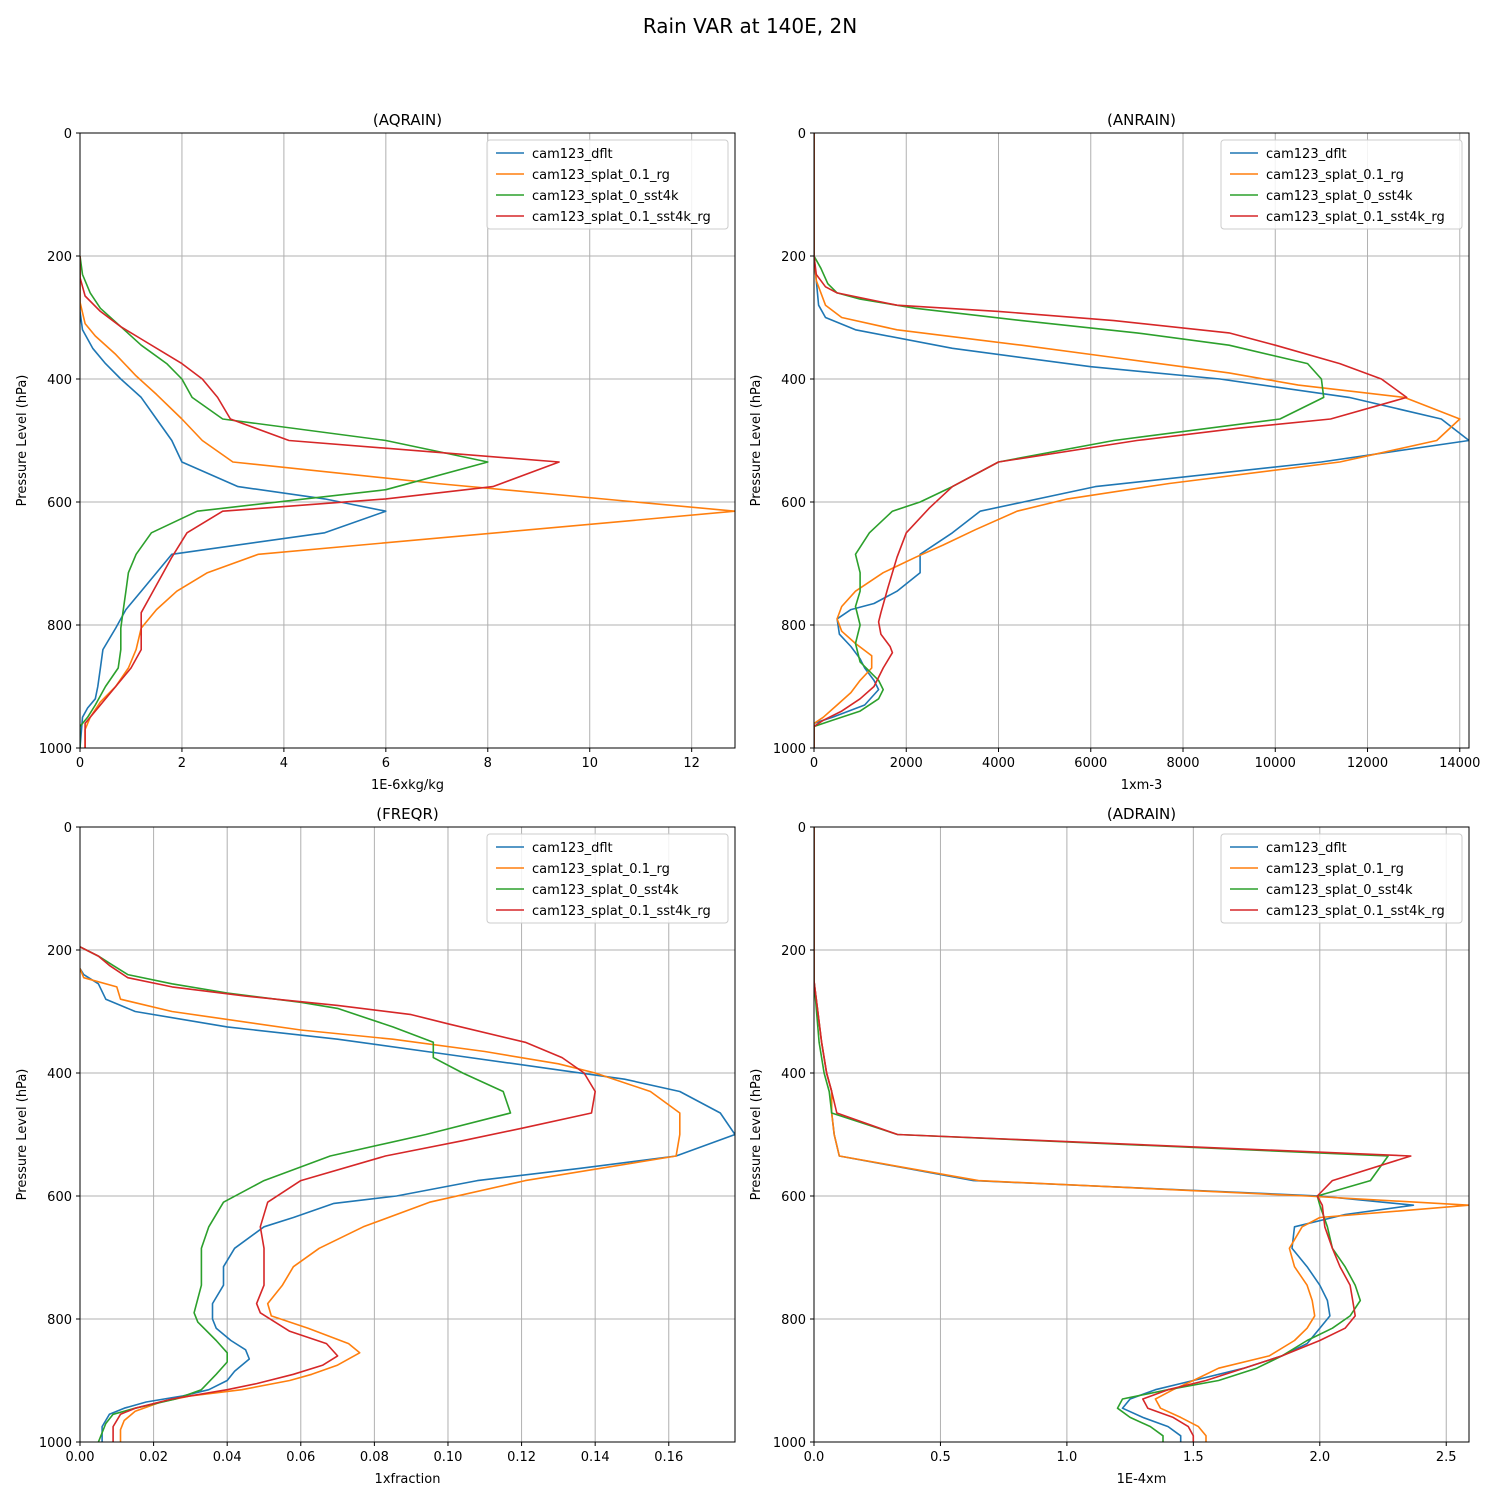 The image size is (1500, 1500). What do you see at coordinates (1182, 763) in the screenshot?
I see `x-tick-label: 8000` at bounding box center [1182, 763].